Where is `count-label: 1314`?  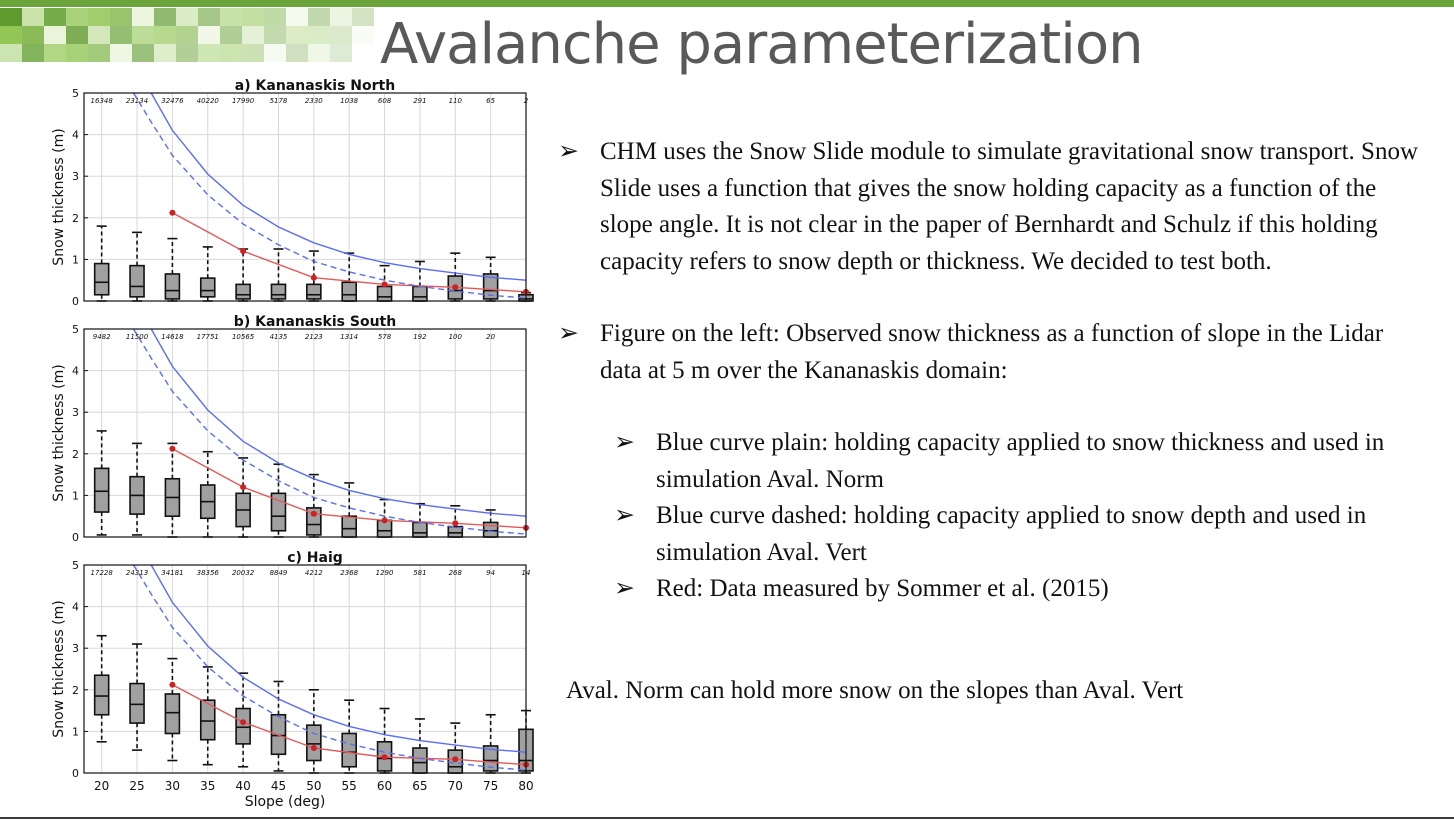 count-label: 1314 is located at coordinates (349, 337).